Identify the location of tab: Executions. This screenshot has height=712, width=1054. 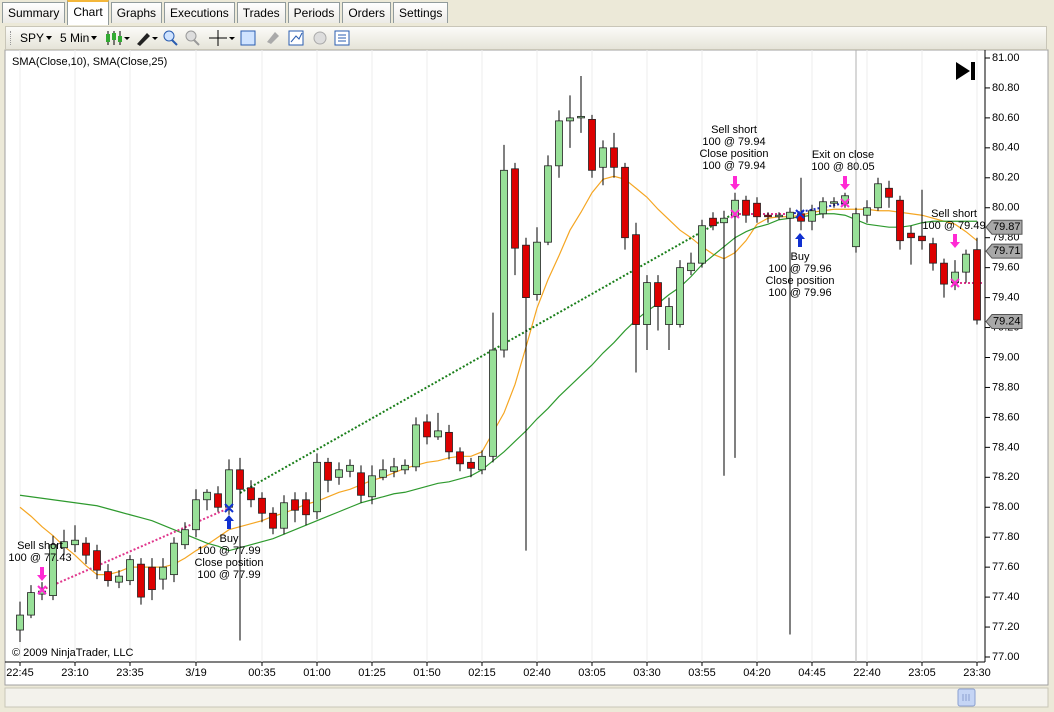
(199, 12).